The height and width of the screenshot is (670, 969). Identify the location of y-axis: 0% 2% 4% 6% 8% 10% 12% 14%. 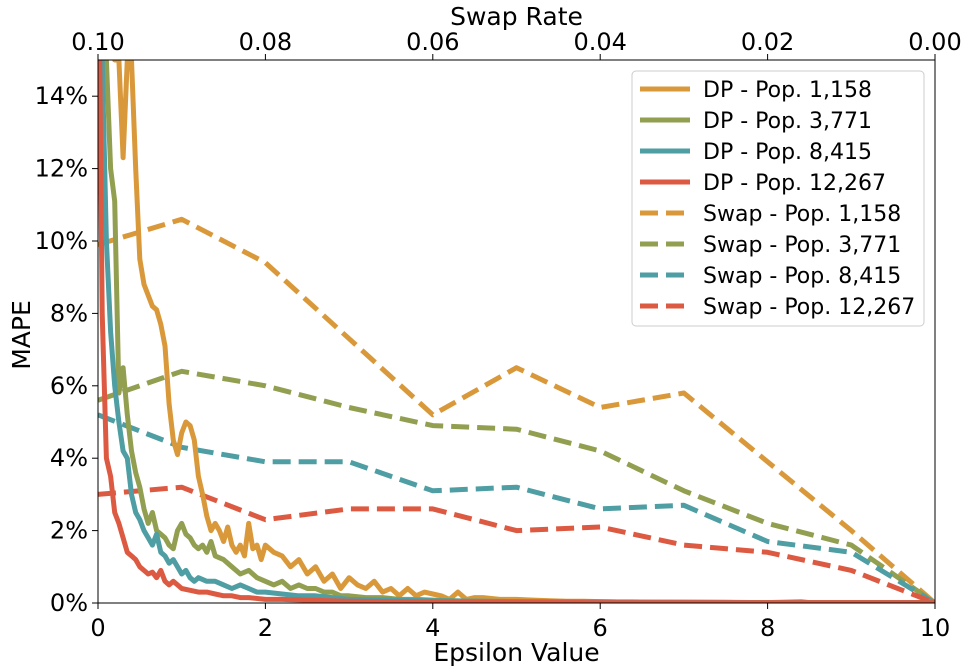
(66, 349).